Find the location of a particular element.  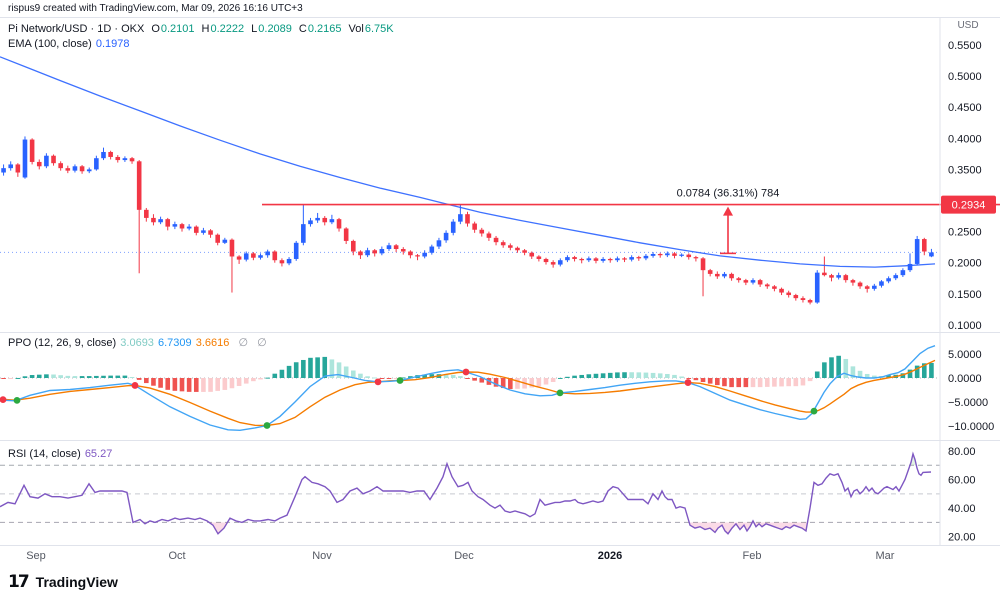

ppo-hist-value: 3.0693 is located at coordinates (137, 343).